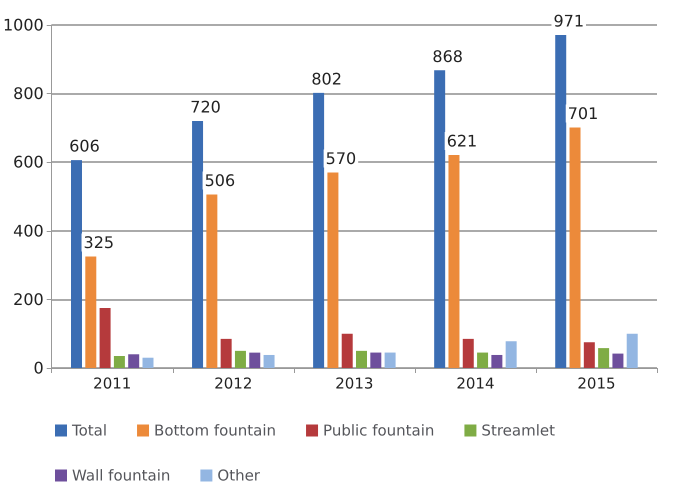  Describe the element at coordinates (121, 475) in the screenshot. I see `legend-label: Wall fountain` at that location.